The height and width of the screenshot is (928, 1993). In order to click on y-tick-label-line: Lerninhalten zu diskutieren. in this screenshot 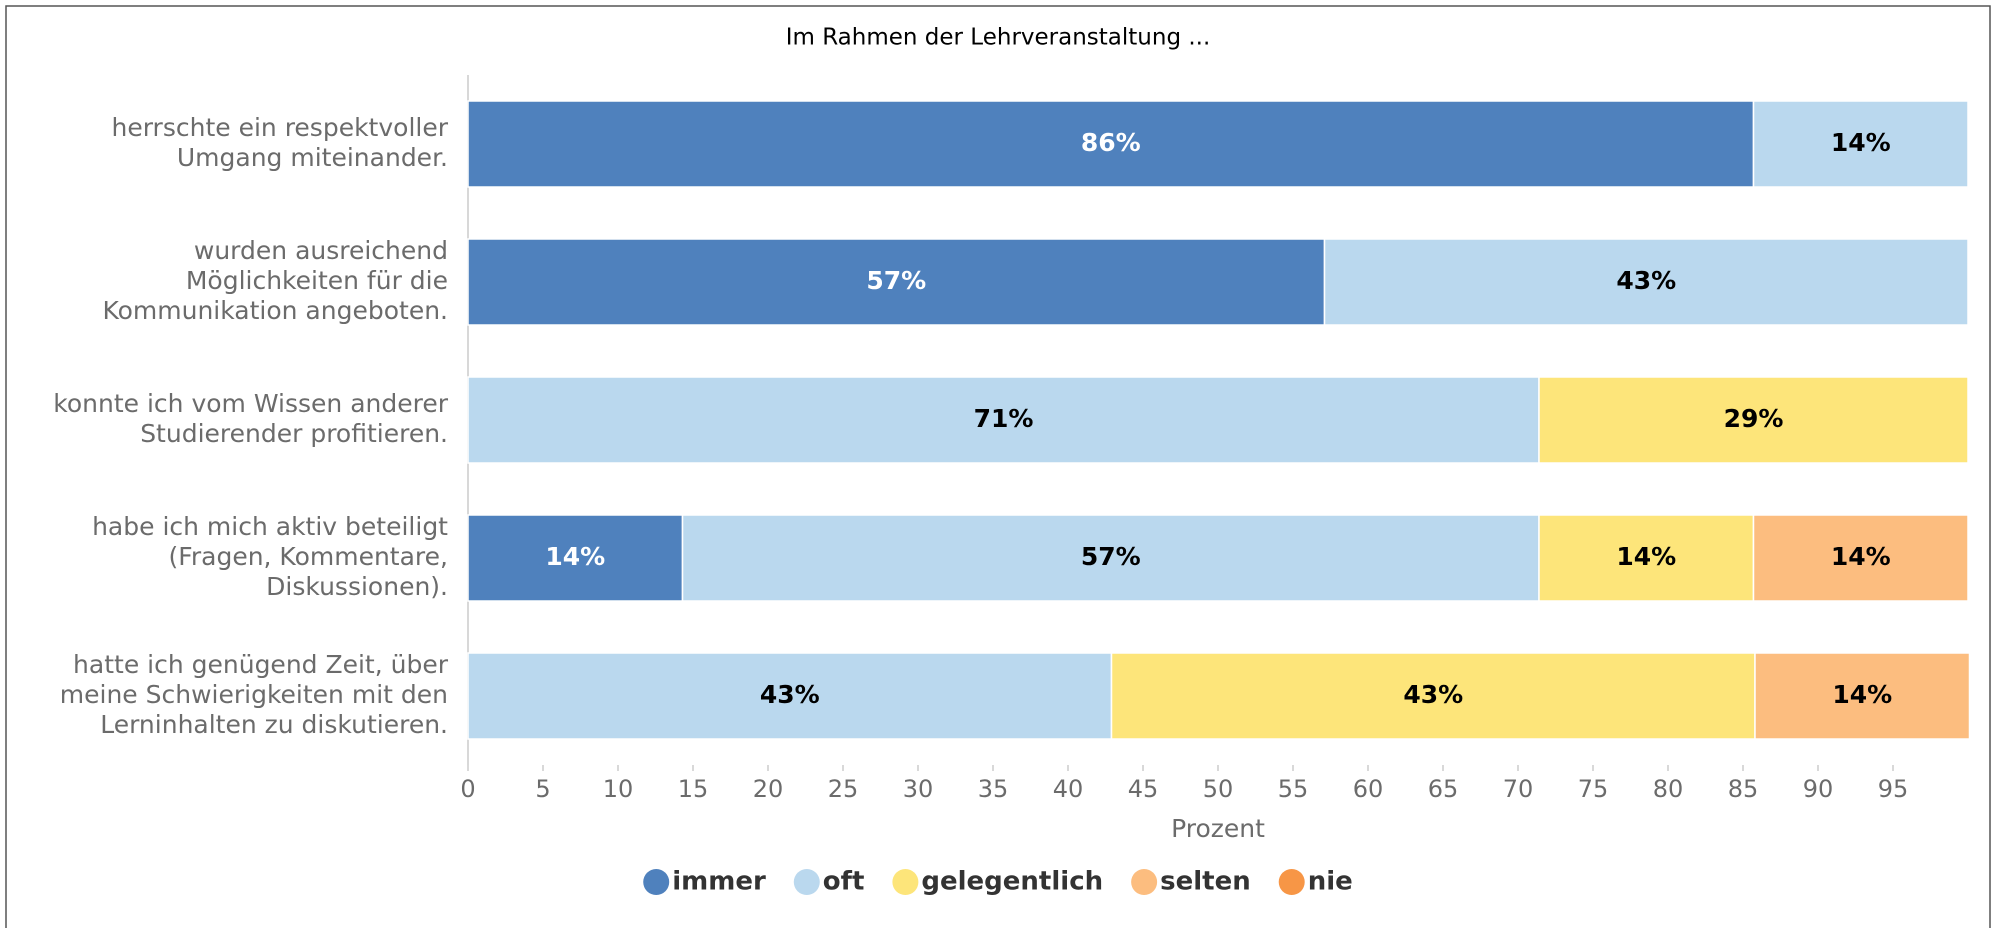, I will do `click(274, 724)`.